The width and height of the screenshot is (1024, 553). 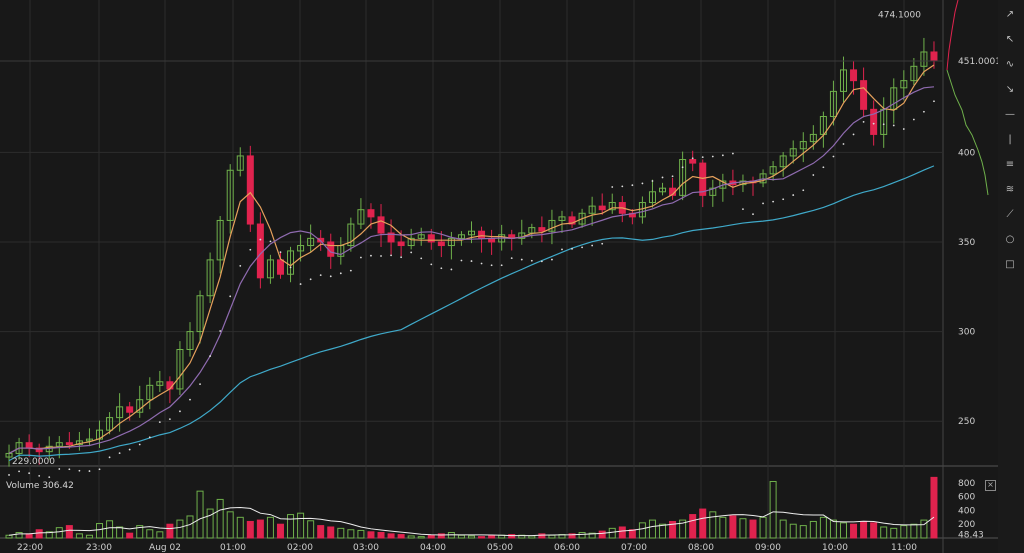 I want to click on close-volume-pane-button: ×, so click(x=990, y=485).